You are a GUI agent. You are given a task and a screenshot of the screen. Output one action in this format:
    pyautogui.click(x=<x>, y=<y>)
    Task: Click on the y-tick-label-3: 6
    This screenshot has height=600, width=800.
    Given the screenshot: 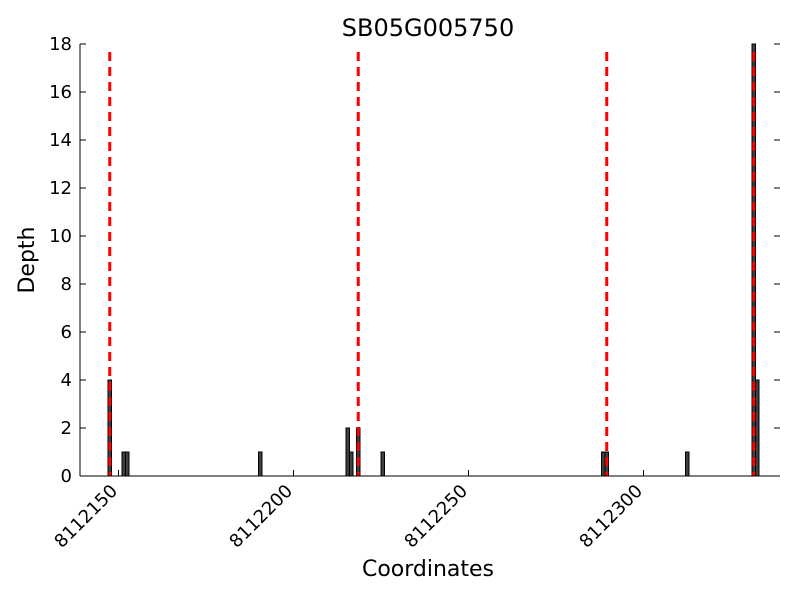 What is the action you would take?
    pyautogui.click(x=66, y=332)
    